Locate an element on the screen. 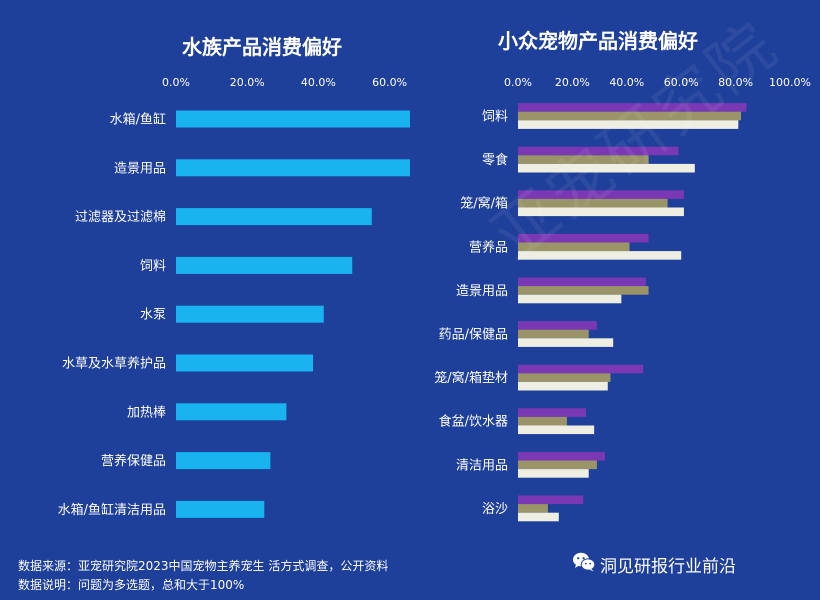  category-label: 笼/窝/箱垫材 is located at coordinates (471, 378).